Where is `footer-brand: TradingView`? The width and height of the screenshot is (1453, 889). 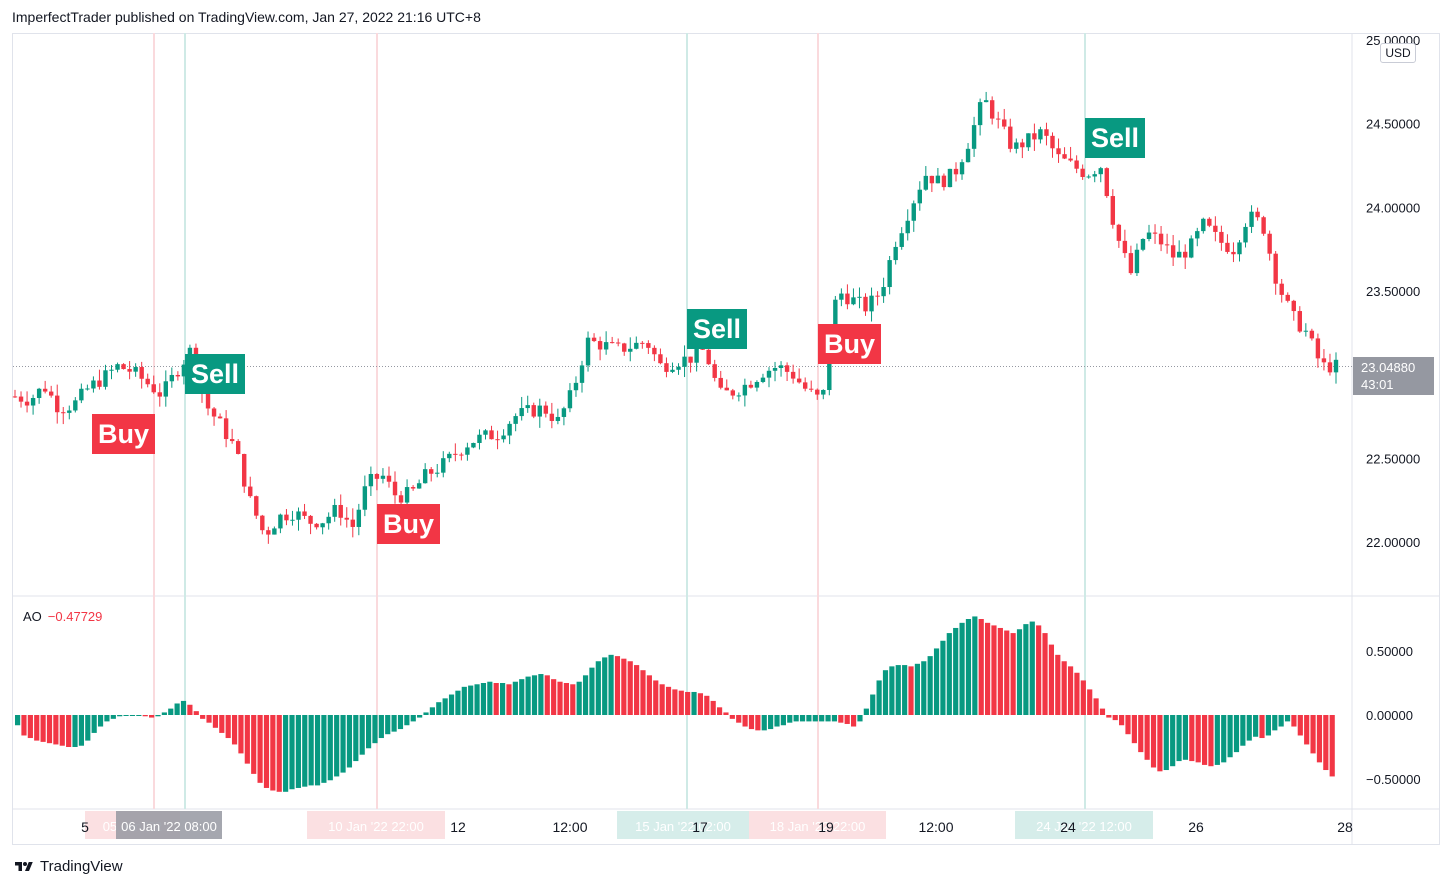
footer-brand: TradingView is located at coordinates (67, 866).